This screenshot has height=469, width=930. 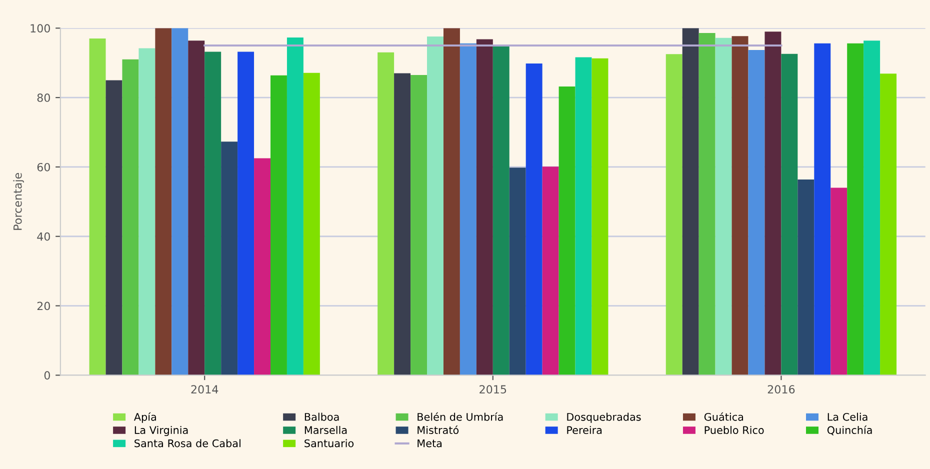 I want to click on y-tick-label: 20, so click(x=43, y=306).